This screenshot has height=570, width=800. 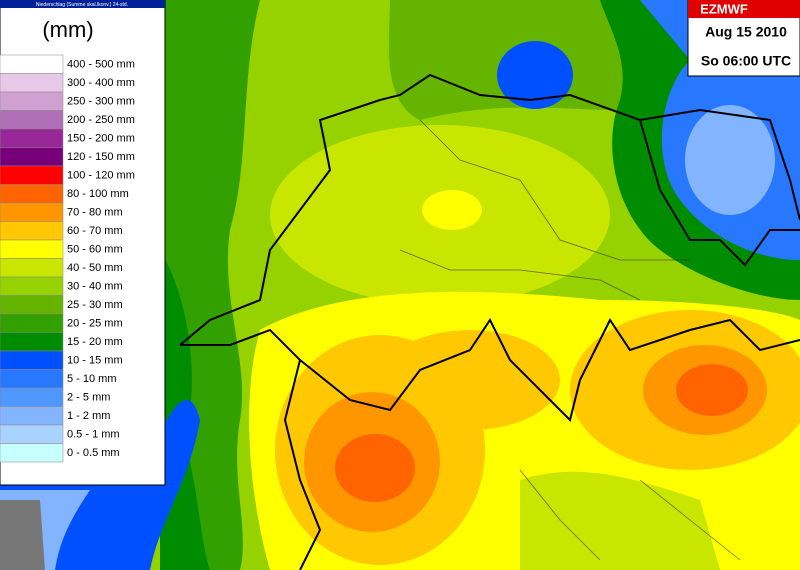 I want to click on legend-label: 60 - 70 mm, so click(x=95, y=231).